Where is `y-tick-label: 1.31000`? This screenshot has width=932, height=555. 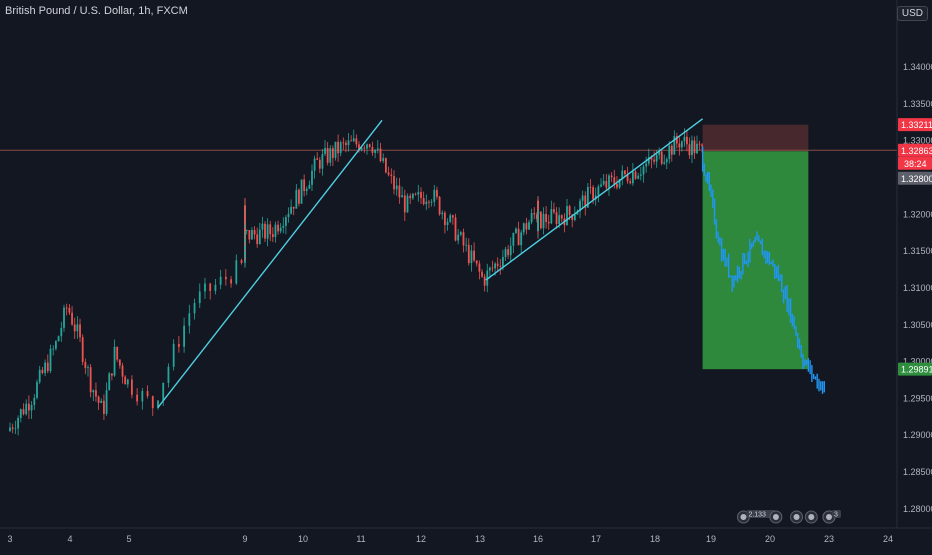
y-tick-label: 1.31000 is located at coordinates (917, 288).